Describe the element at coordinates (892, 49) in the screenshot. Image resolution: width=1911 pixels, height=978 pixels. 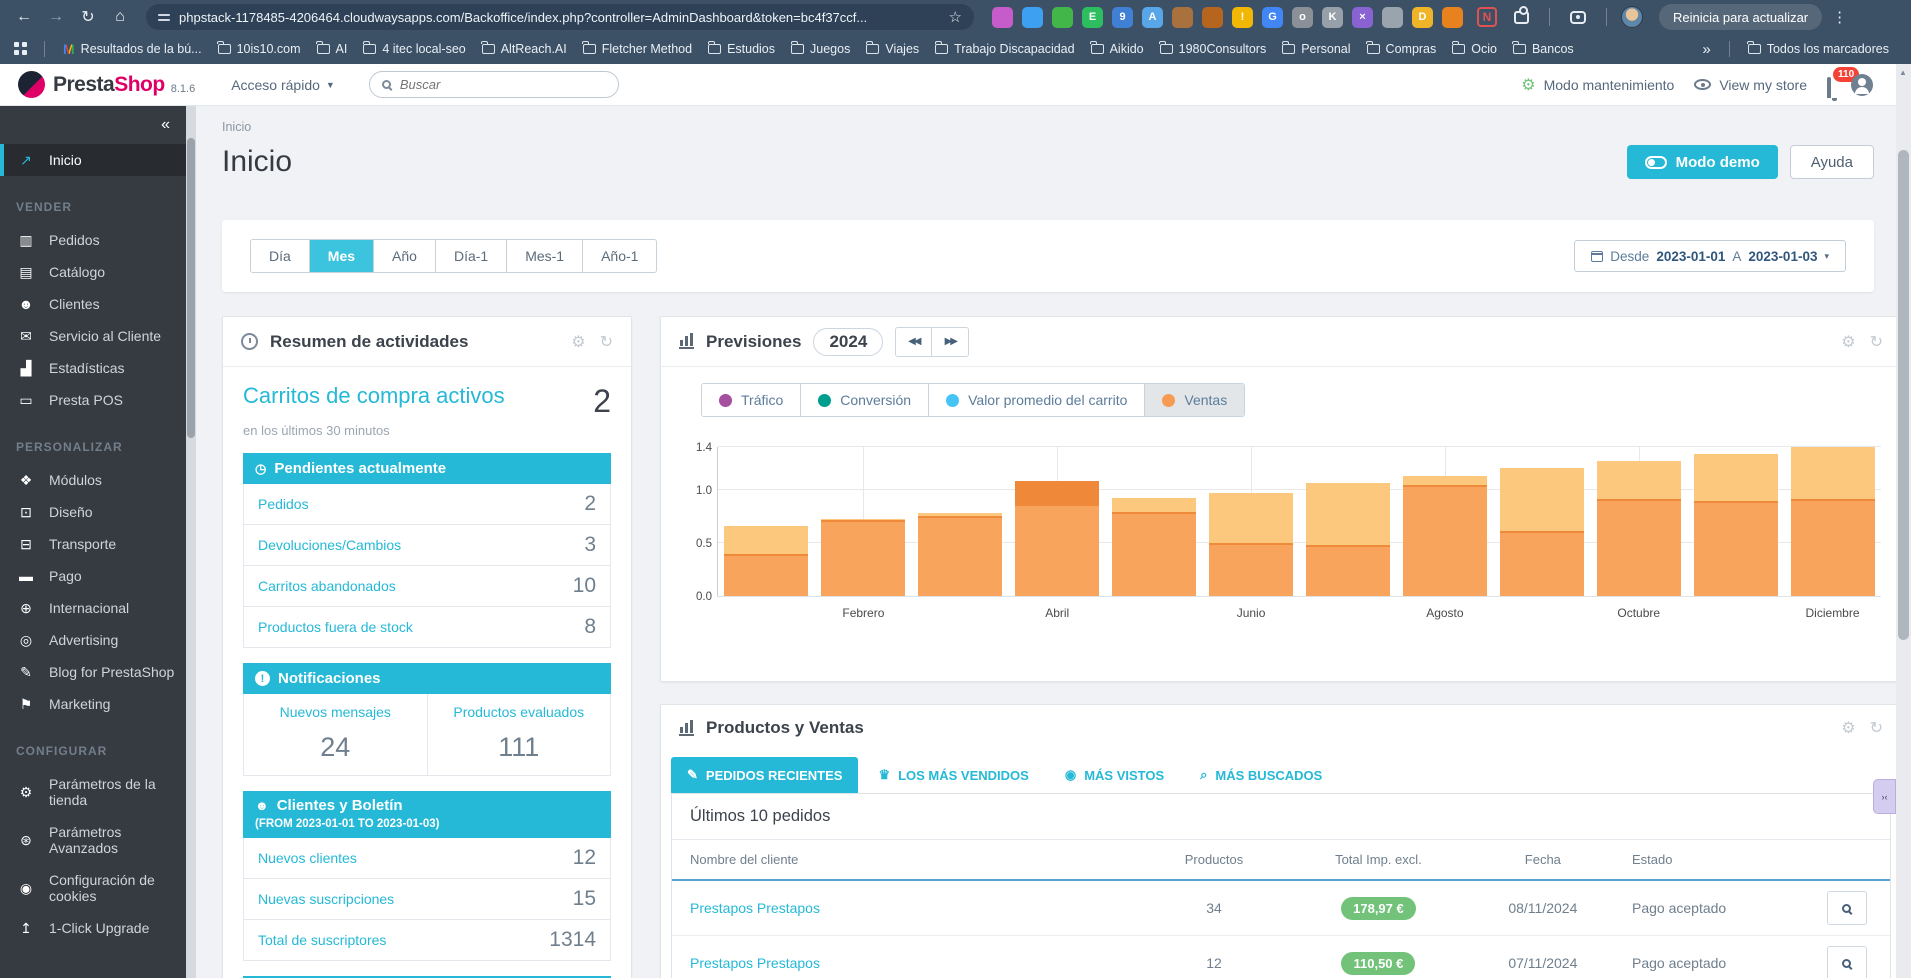
I see `bookmark-folder: Viajes` at that location.